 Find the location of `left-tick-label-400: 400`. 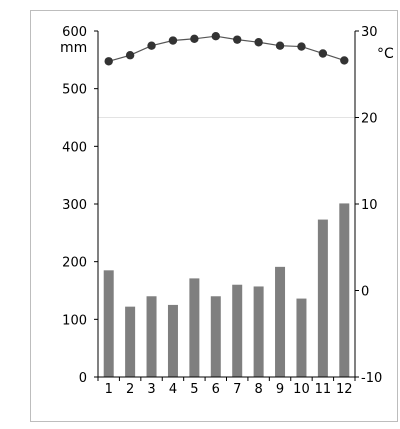

left-tick-label-400: 400 is located at coordinates (74, 147).